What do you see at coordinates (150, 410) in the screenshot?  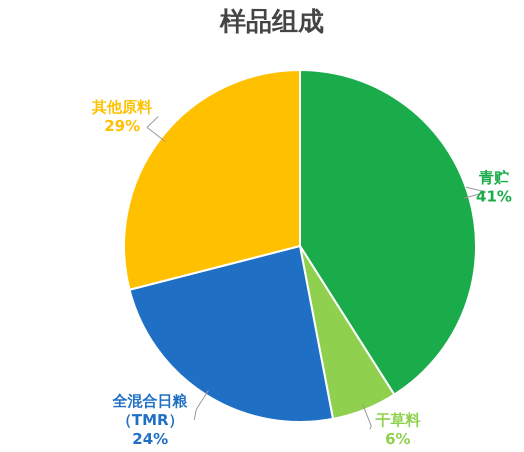 I see `slice-label: 全混合日粮（TMR）` at bounding box center [150, 410].